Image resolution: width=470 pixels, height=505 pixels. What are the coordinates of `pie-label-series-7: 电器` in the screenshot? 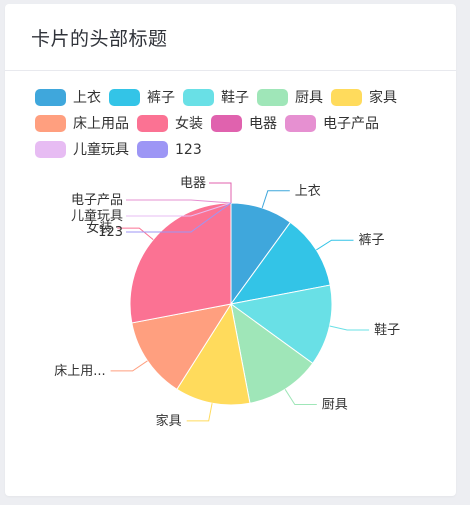 It's located at (206, 189).